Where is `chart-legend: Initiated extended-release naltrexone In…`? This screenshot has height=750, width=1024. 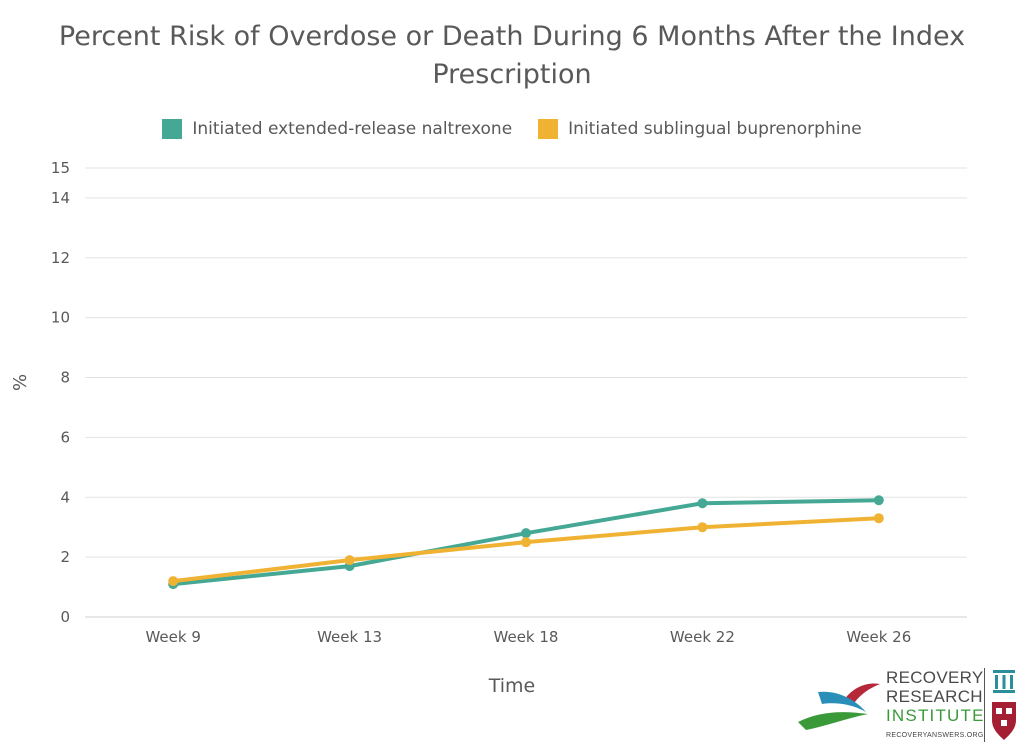 chart-legend: Initiated extended-release naltrexone In… is located at coordinates (512, 129).